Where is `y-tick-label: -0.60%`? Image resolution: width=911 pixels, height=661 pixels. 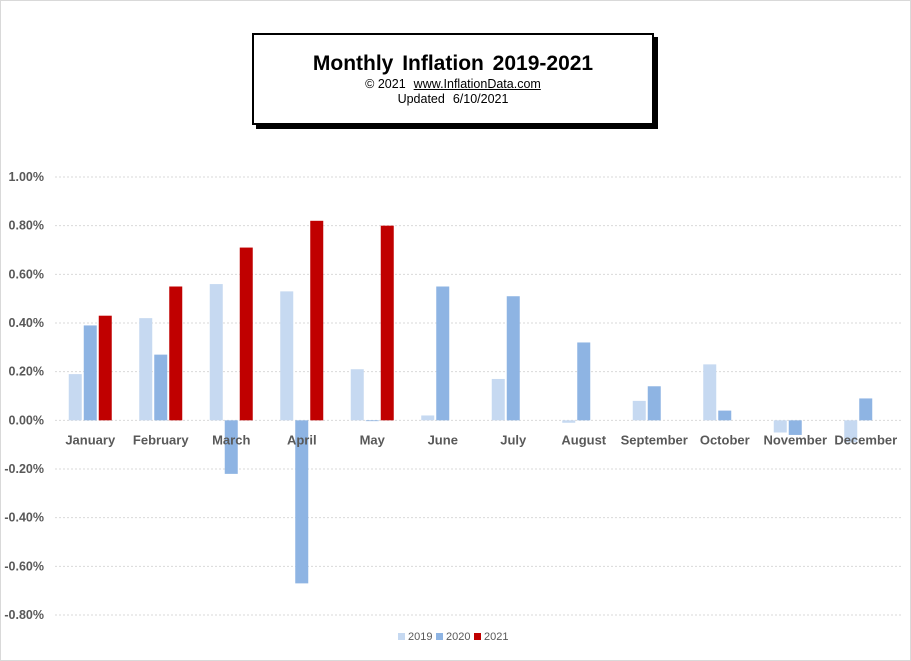
y-tick-label: -0.60% is located at coordinates (24, 566).